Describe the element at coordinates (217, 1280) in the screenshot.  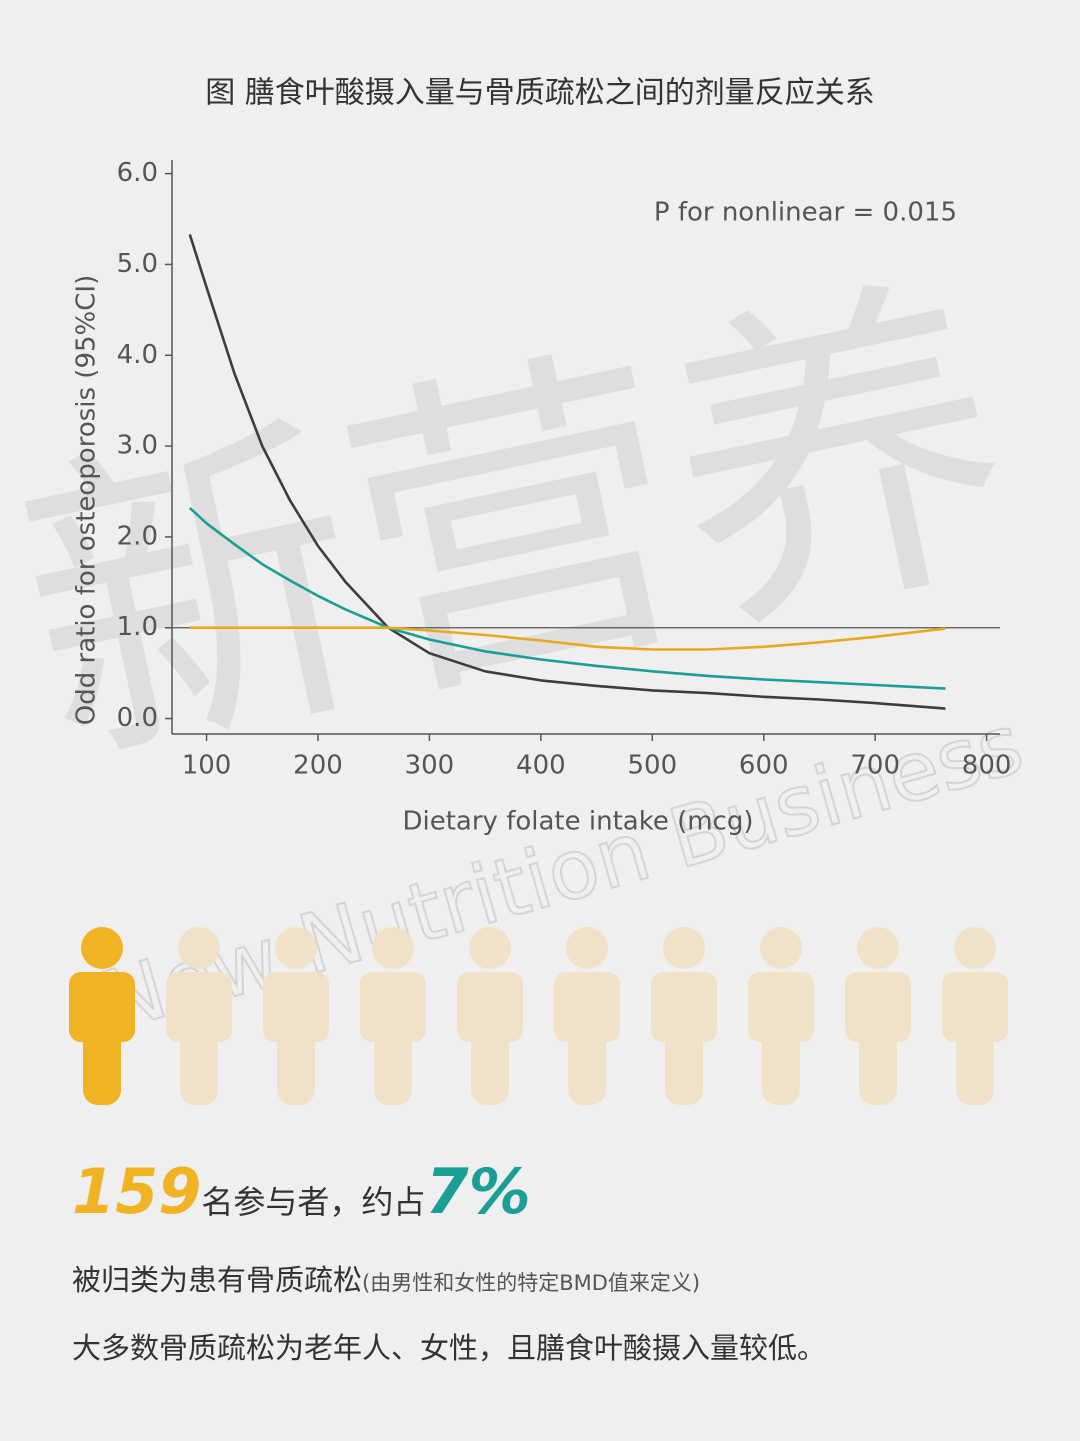
I see `line2: 被归类为患有骨质疏松` at that location.